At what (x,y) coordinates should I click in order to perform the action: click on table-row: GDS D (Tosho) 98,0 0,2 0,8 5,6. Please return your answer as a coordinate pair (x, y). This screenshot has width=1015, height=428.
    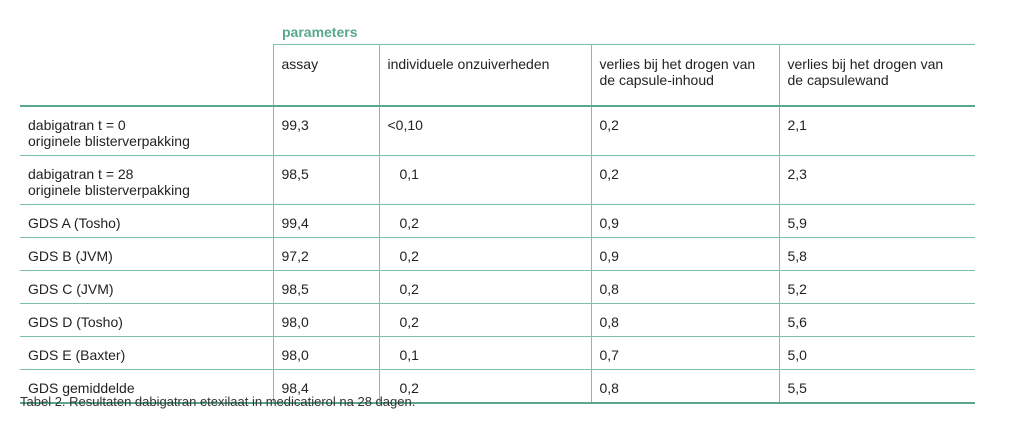
    Looking at the image, I should click on (497, 320).